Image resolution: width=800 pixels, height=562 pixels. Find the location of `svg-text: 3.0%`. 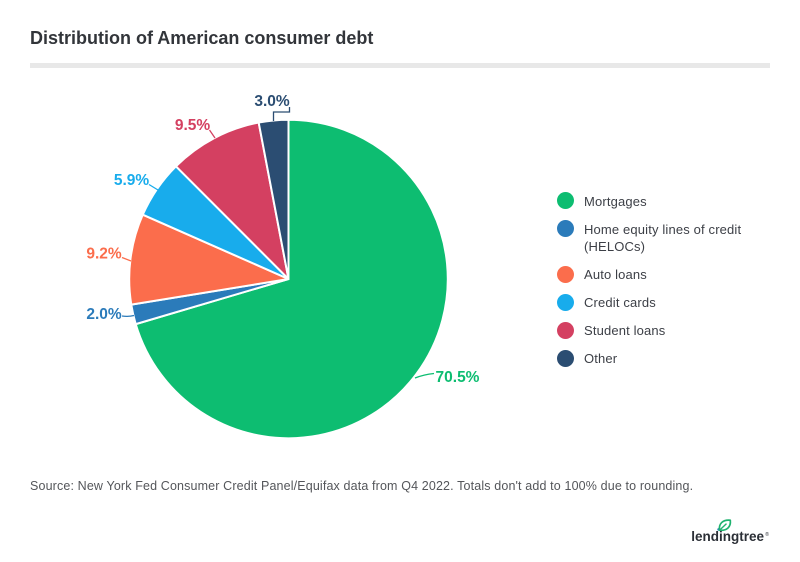

svg-text: 3.0% is located at coordinates (272, 101).